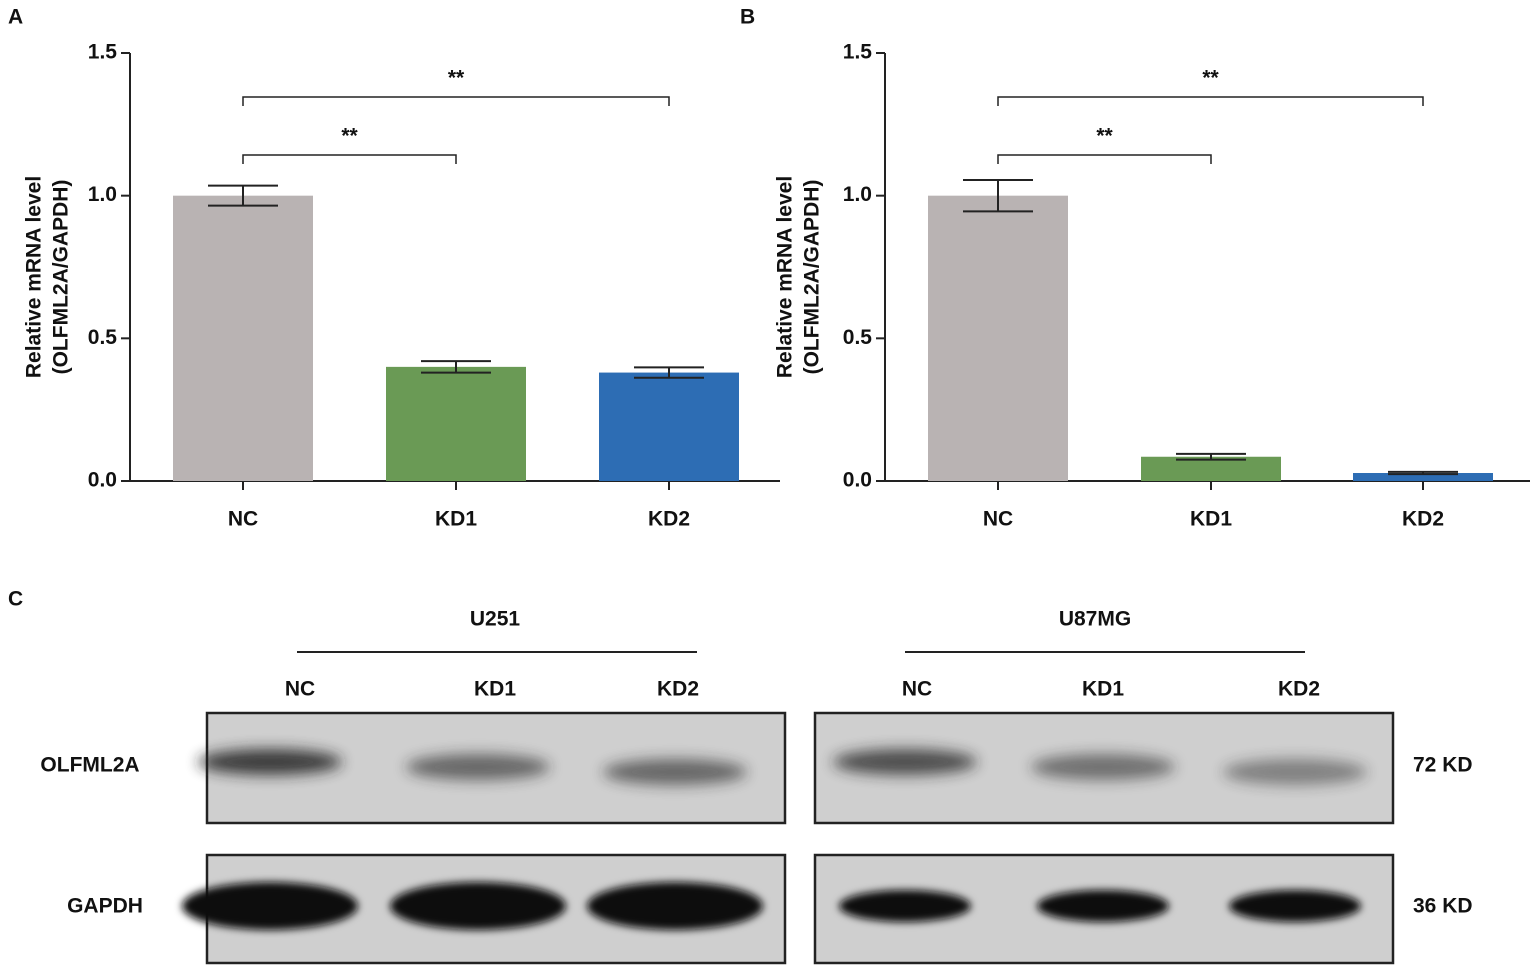 The height and width of the screenshot is (967, 1535). Describe the element at coordinates (495, 619) in the screenshot. I see `group-label: U251` at that location.